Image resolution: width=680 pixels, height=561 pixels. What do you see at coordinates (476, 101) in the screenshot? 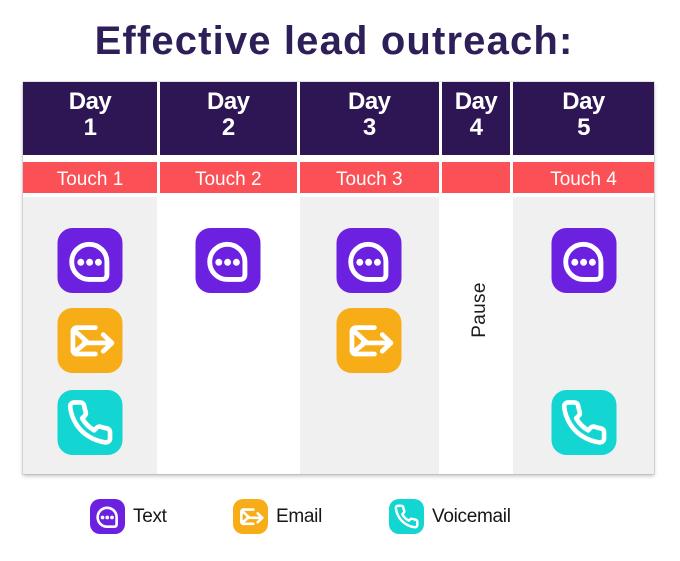
I see `day-4-word: Day` at bounding box center [476, 101].